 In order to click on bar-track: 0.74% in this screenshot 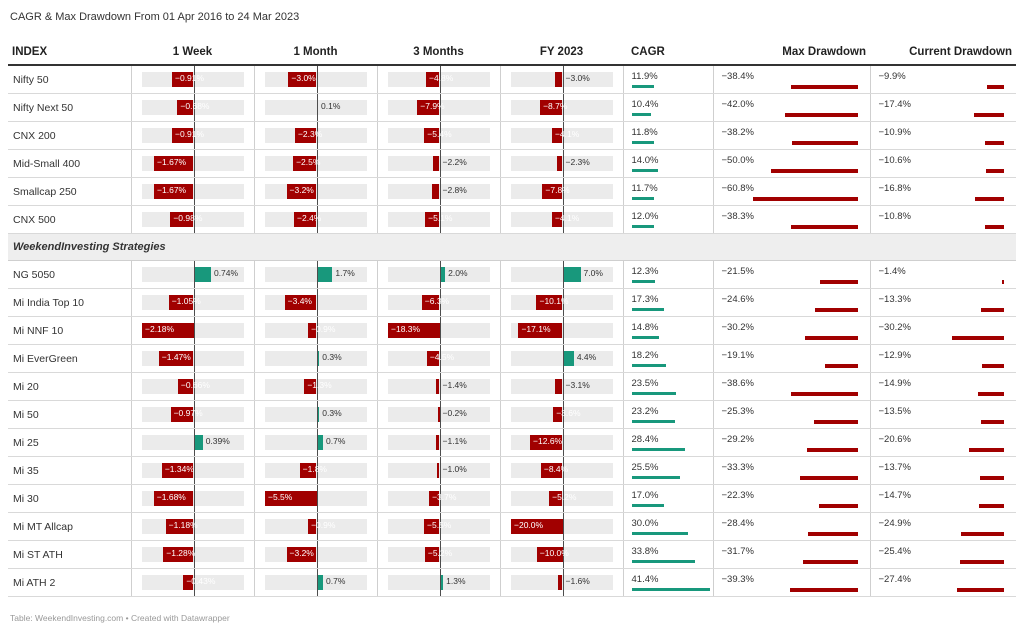, I will do `click(192, 274)`.